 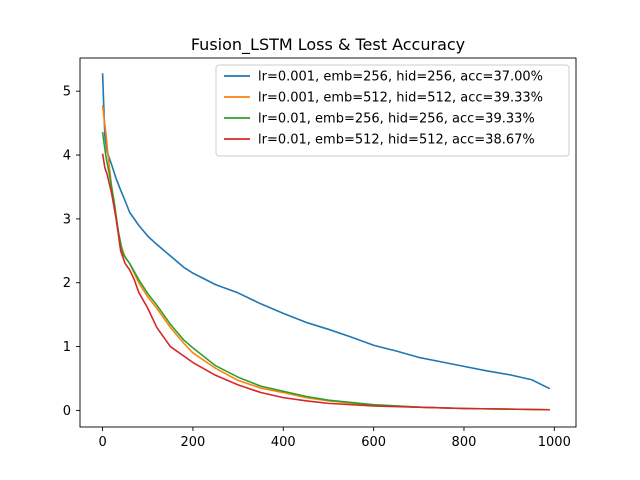 What do you see at coordinates (67, 347) in the screenshot?
I see `y-tick-label-1: 1` at bounding box center [67, 347].